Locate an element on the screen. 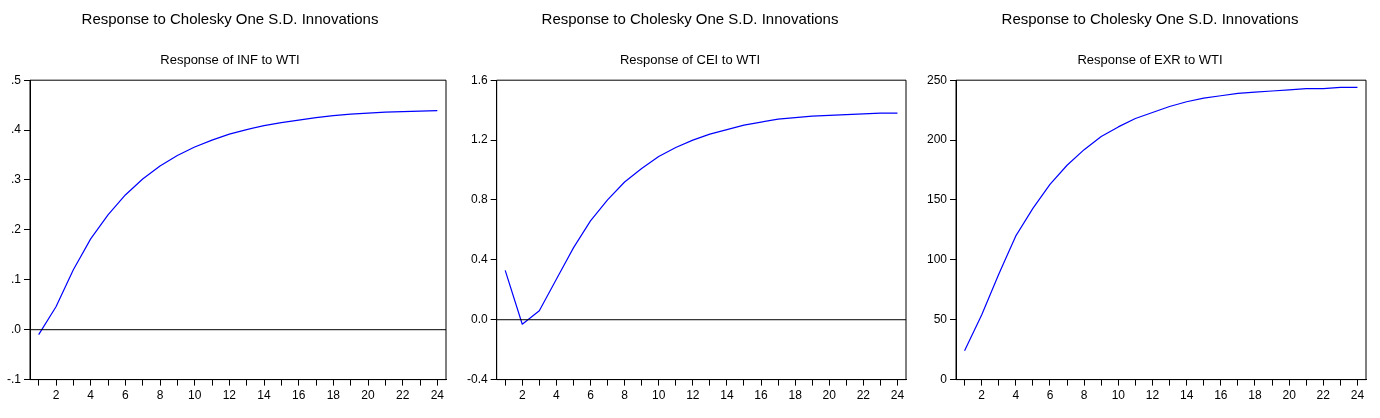 This screenshot has height=418, width=1380. y-tick-label: 0 is located at coordinates (944, 378).